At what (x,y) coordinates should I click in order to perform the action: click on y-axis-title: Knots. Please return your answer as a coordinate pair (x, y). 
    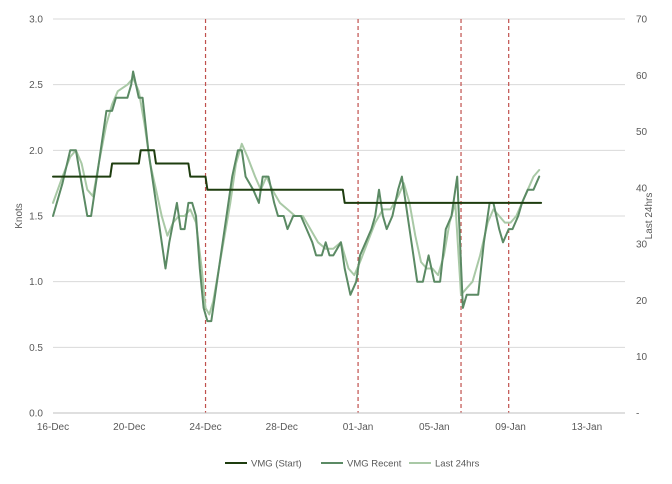
    Looking at the image, I should click on (19, 216).